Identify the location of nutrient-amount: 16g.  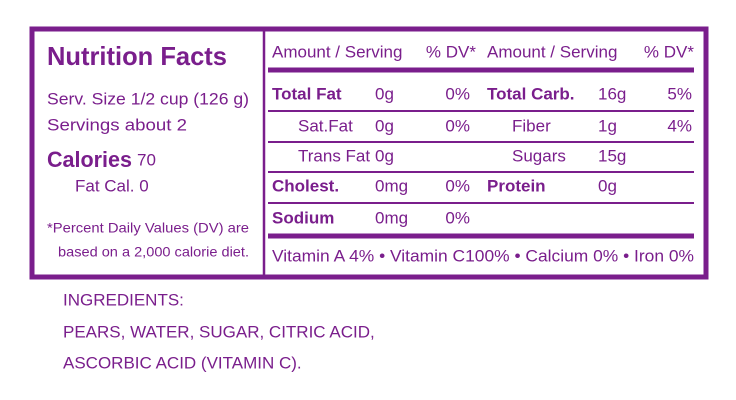
(612, 93).